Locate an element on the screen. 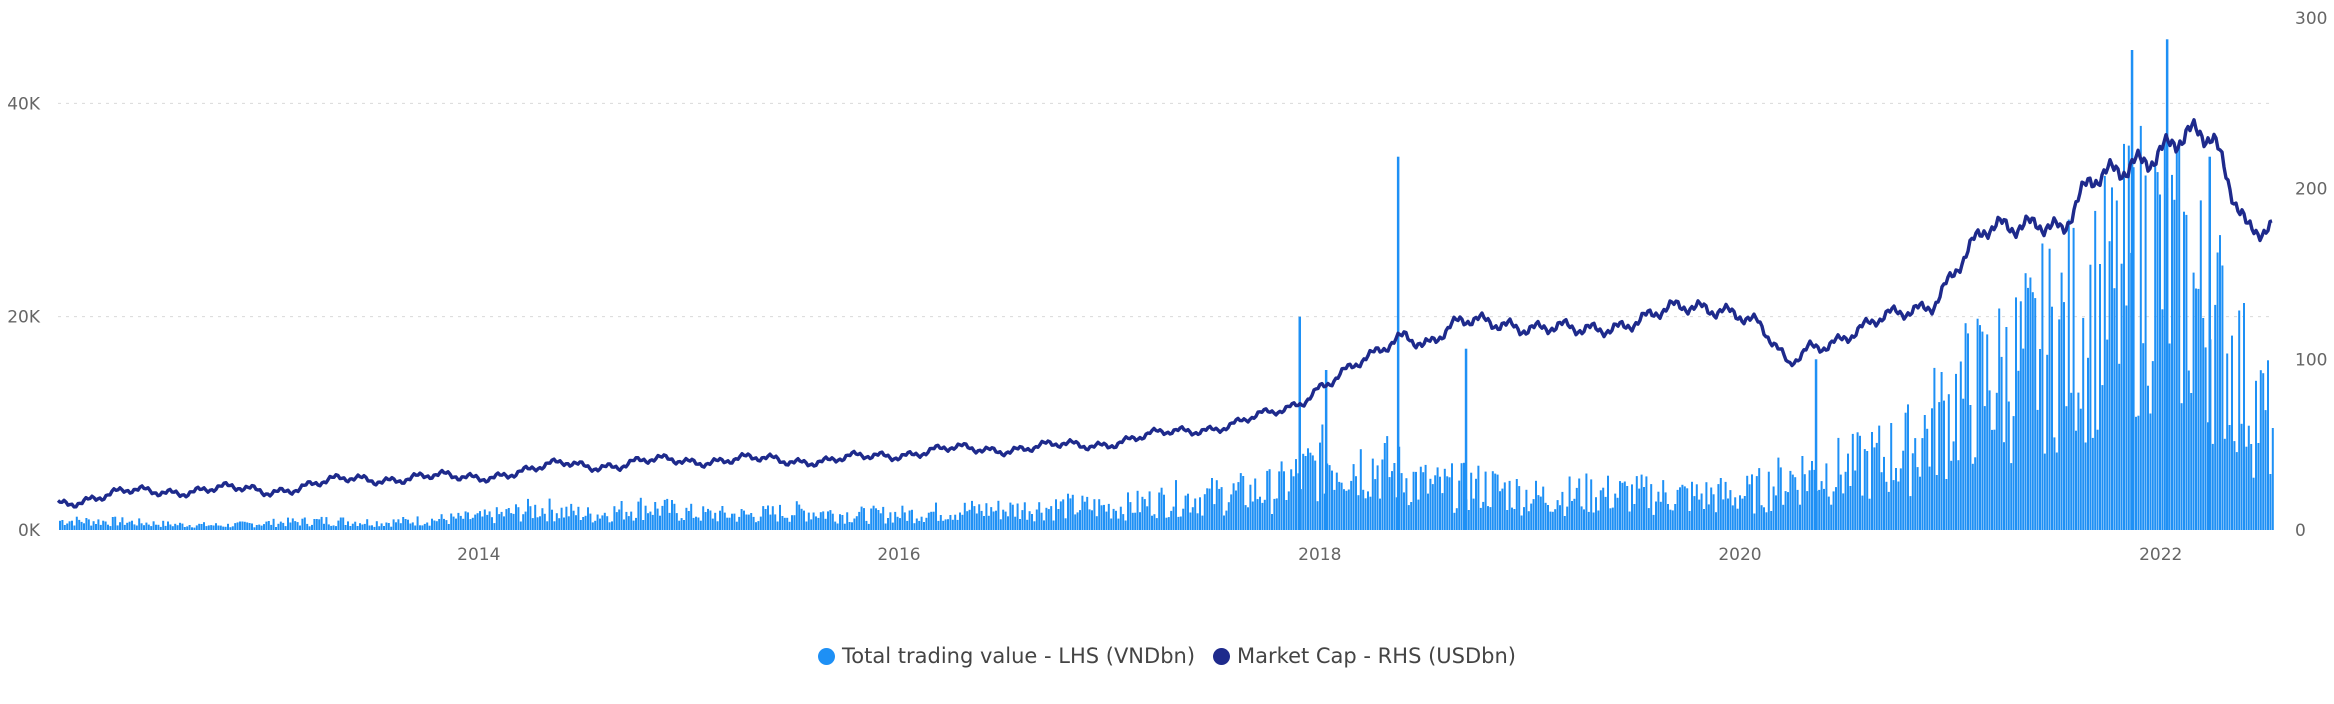  y-right-tick-label: 0 is located at coordinates (2300, 531).